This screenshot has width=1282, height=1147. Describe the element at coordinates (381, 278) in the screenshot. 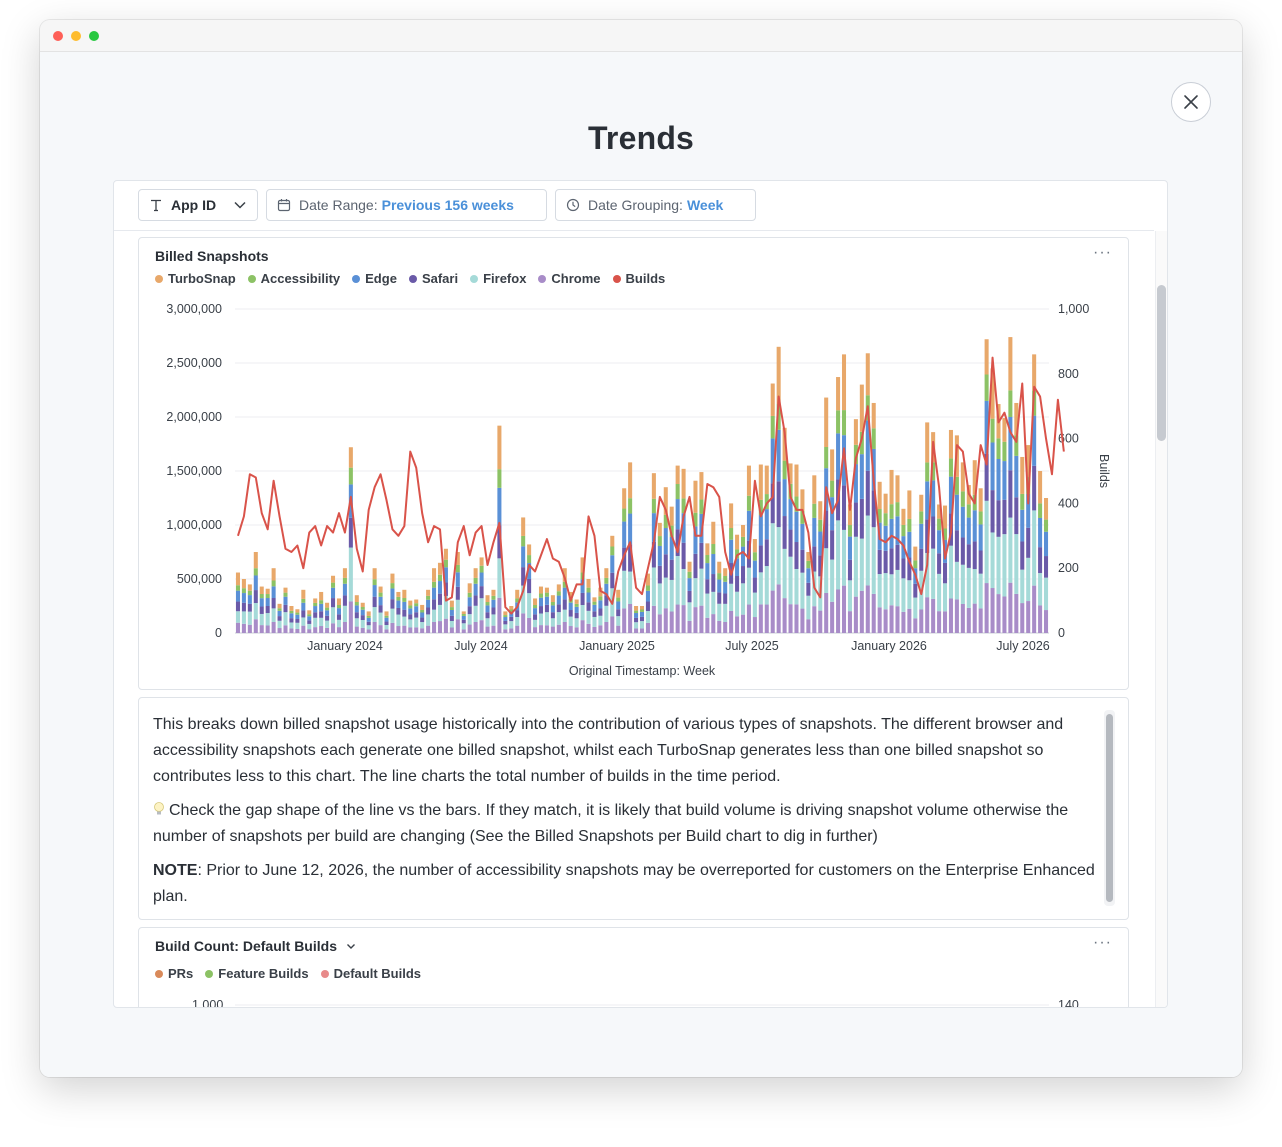

I see `legend-label: Edge` at that location.